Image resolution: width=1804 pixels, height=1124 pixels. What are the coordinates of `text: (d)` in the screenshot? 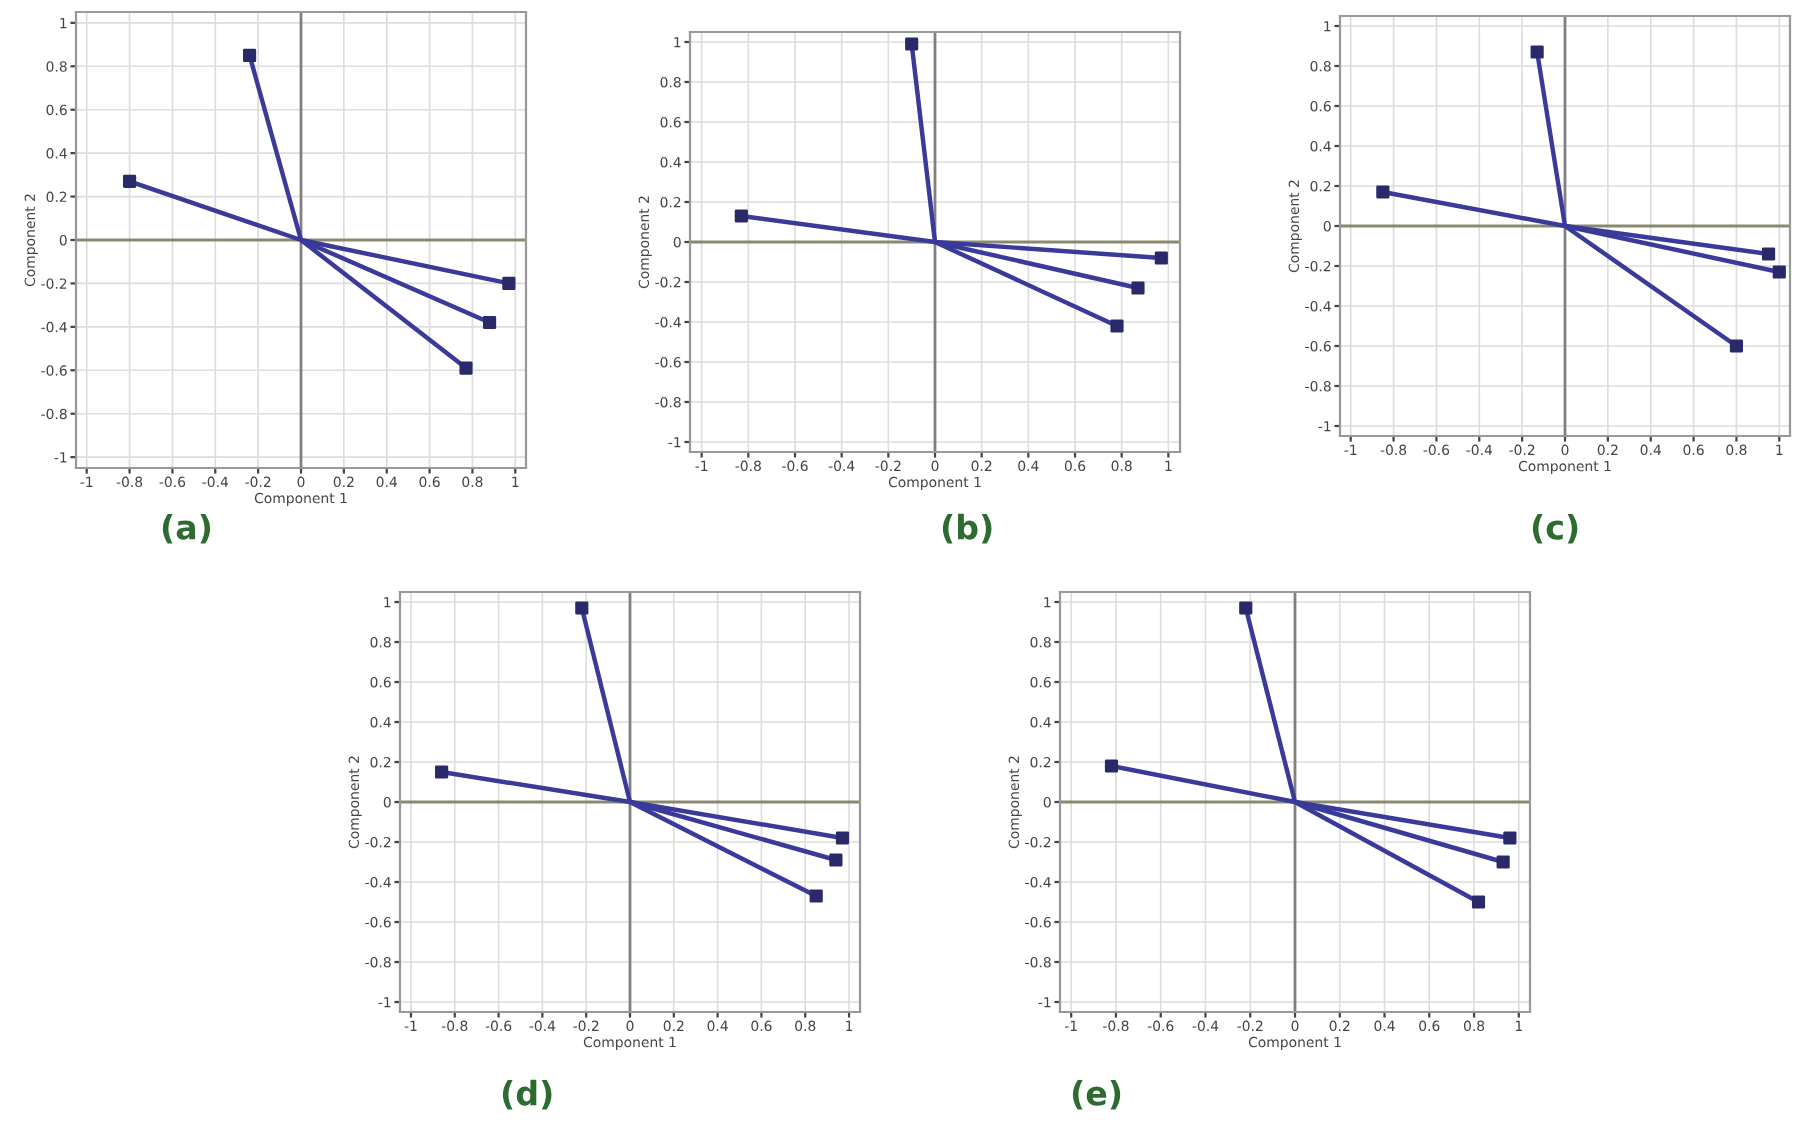 It's located at (527, 1094).